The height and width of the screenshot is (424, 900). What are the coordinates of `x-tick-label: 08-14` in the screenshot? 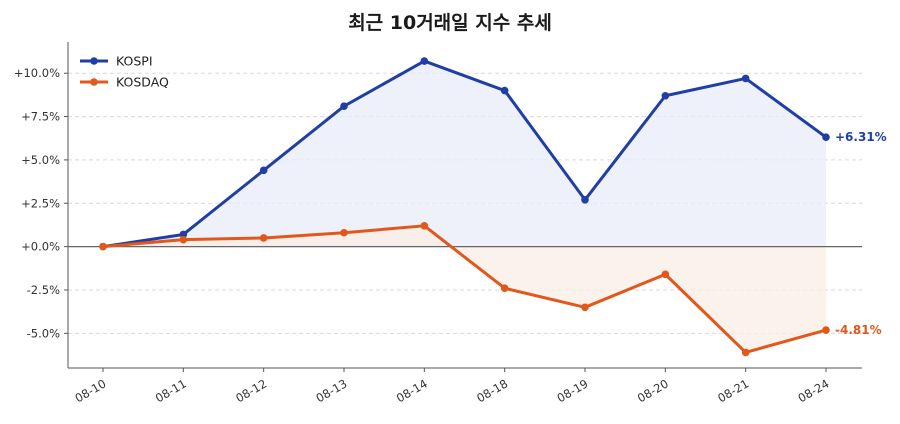 It's located at (412, 390).